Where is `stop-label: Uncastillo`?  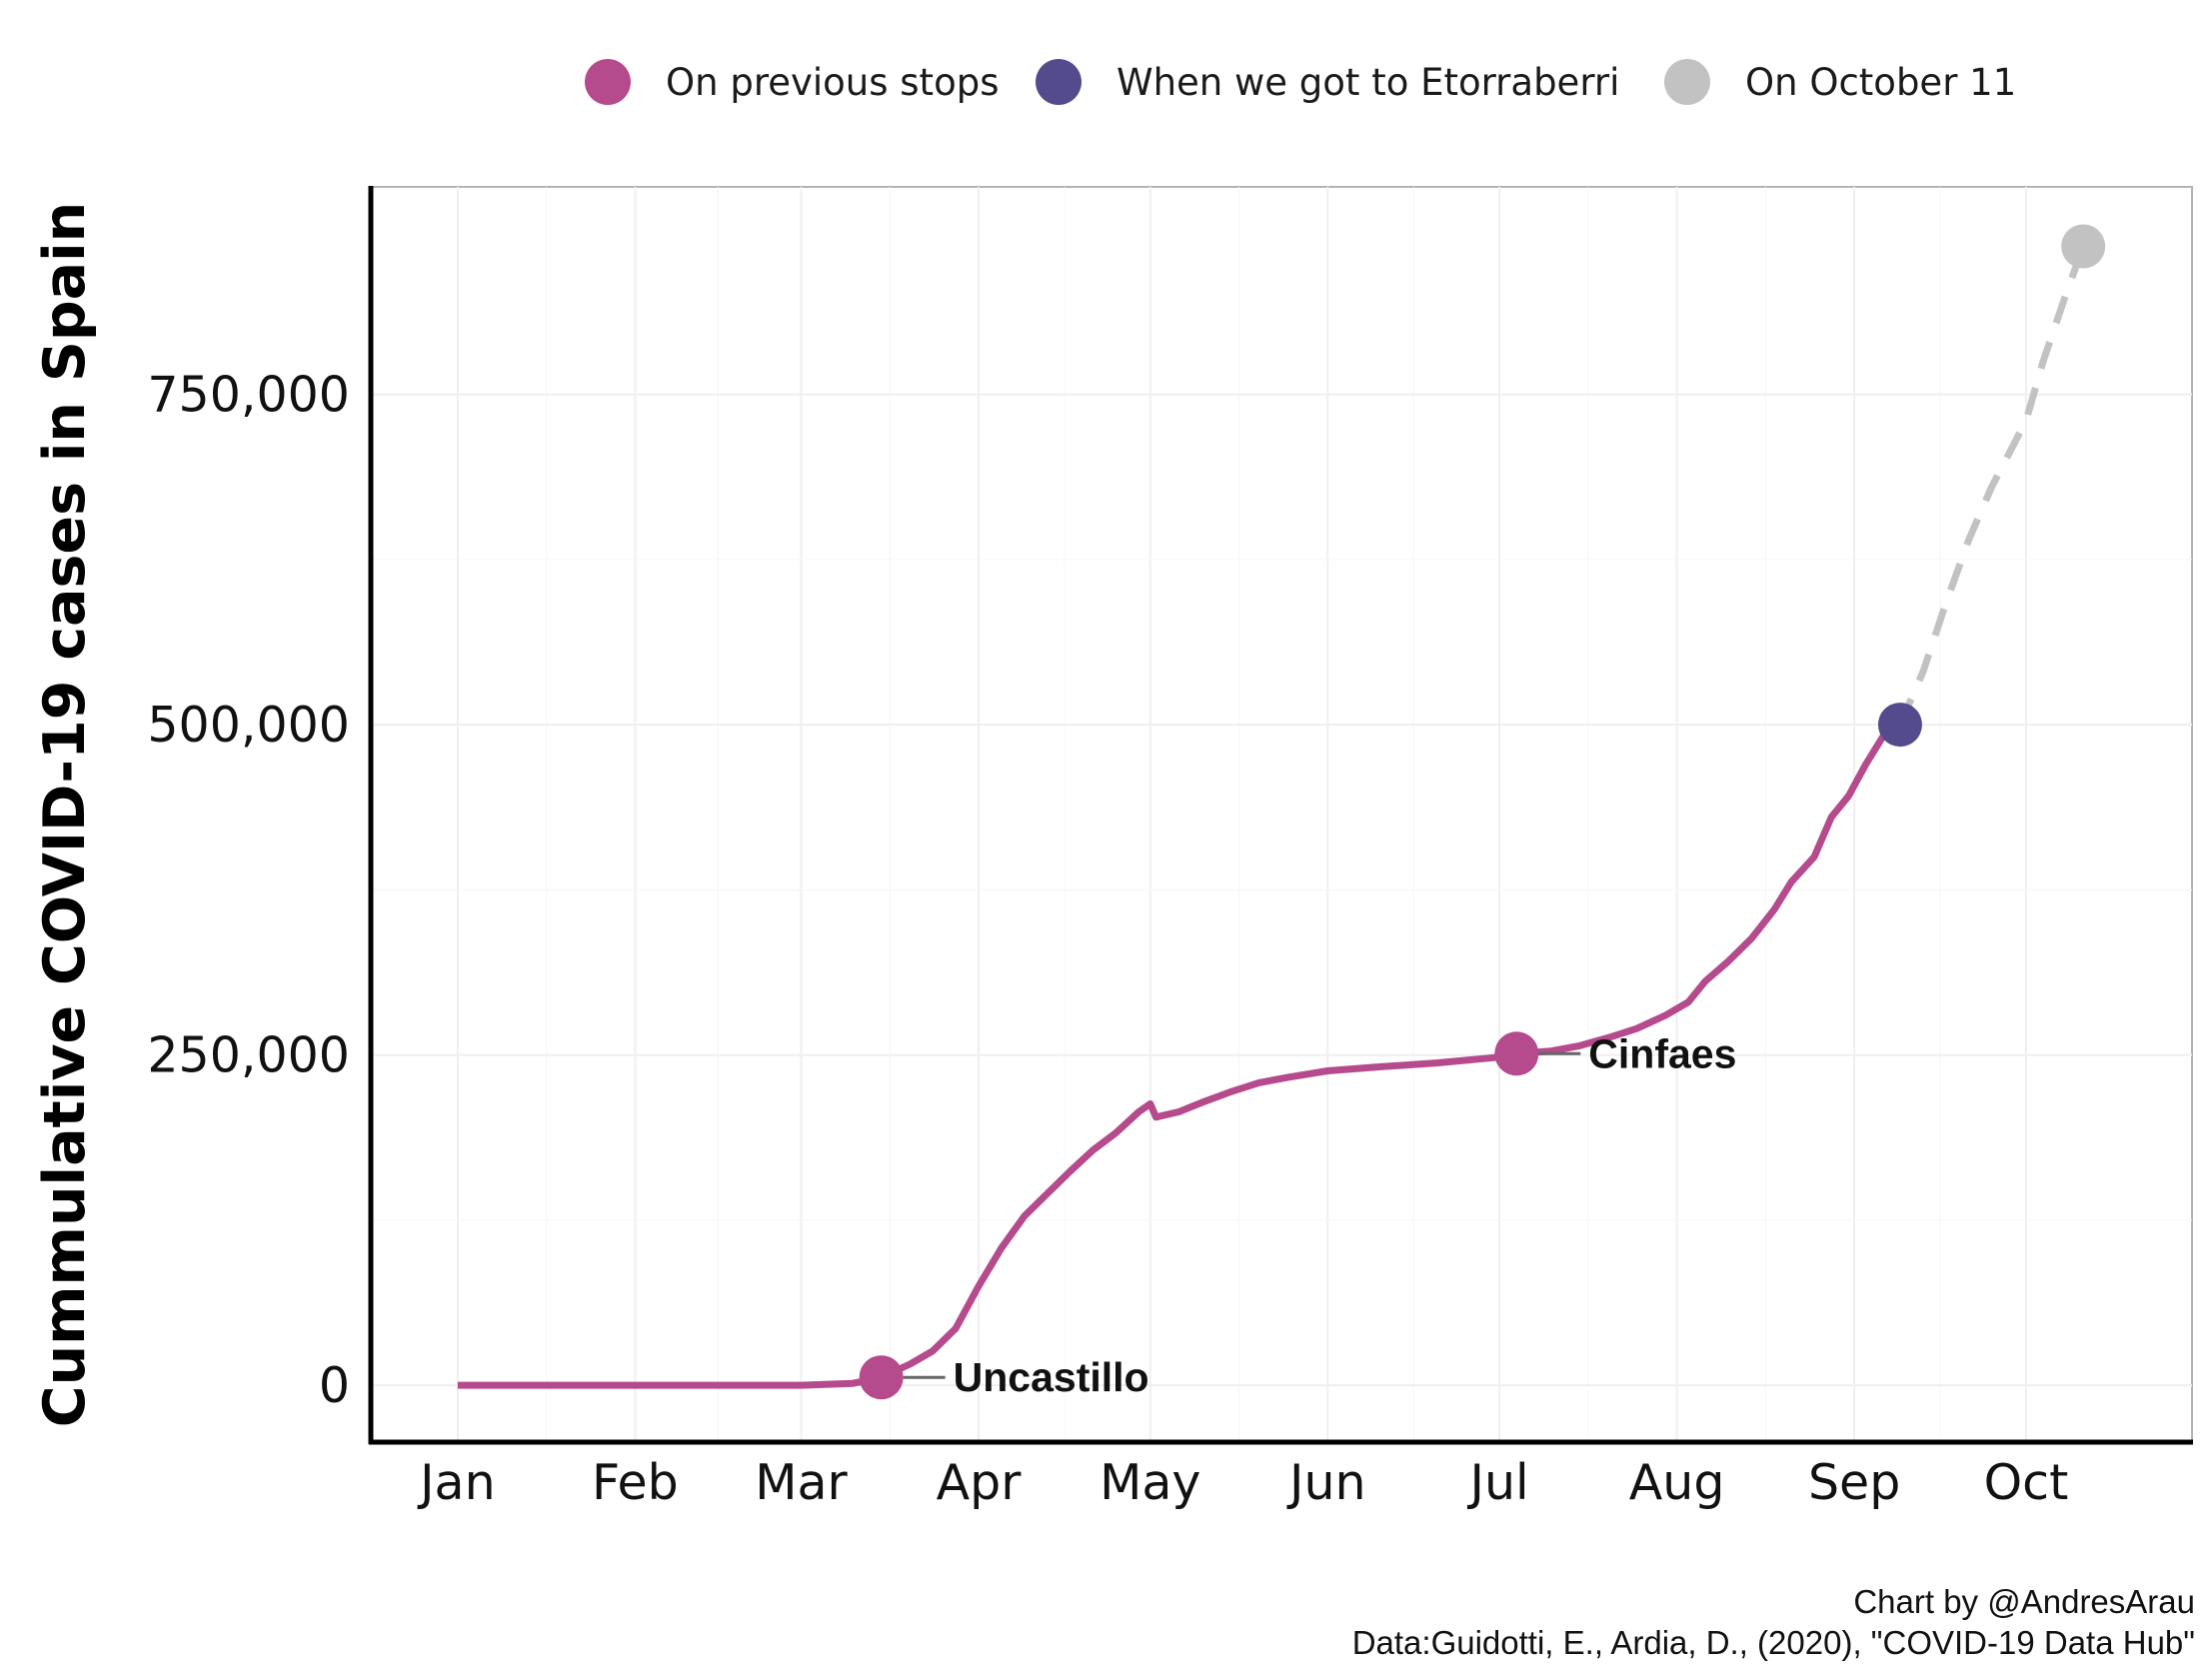 stop-label: Uncastillo is located at coordinates (1052, 1377).